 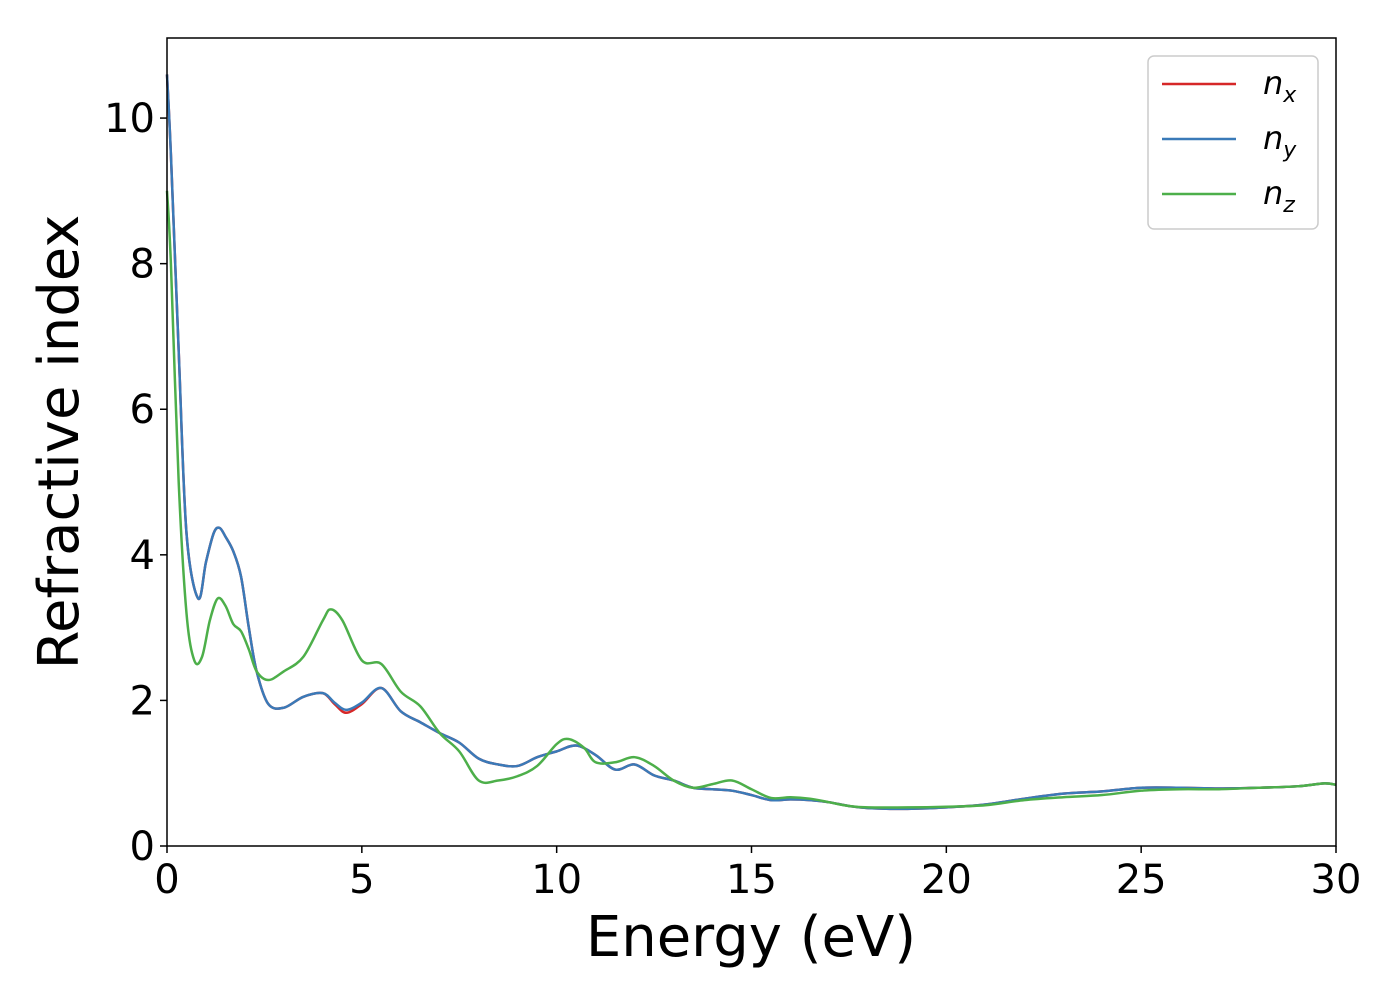 What do you see at coordinates (1280, 86) in the screenshot?
I see `legend-label-nx: nx` at bounding box center [1280, 86].